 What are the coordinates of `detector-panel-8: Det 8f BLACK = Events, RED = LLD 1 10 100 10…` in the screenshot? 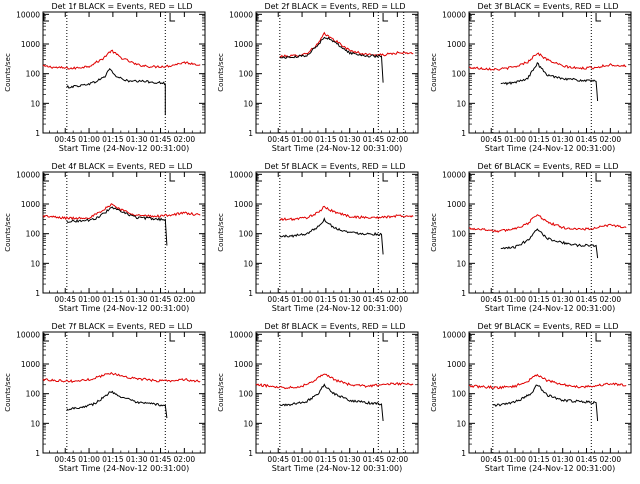 It's located at (319, 400).